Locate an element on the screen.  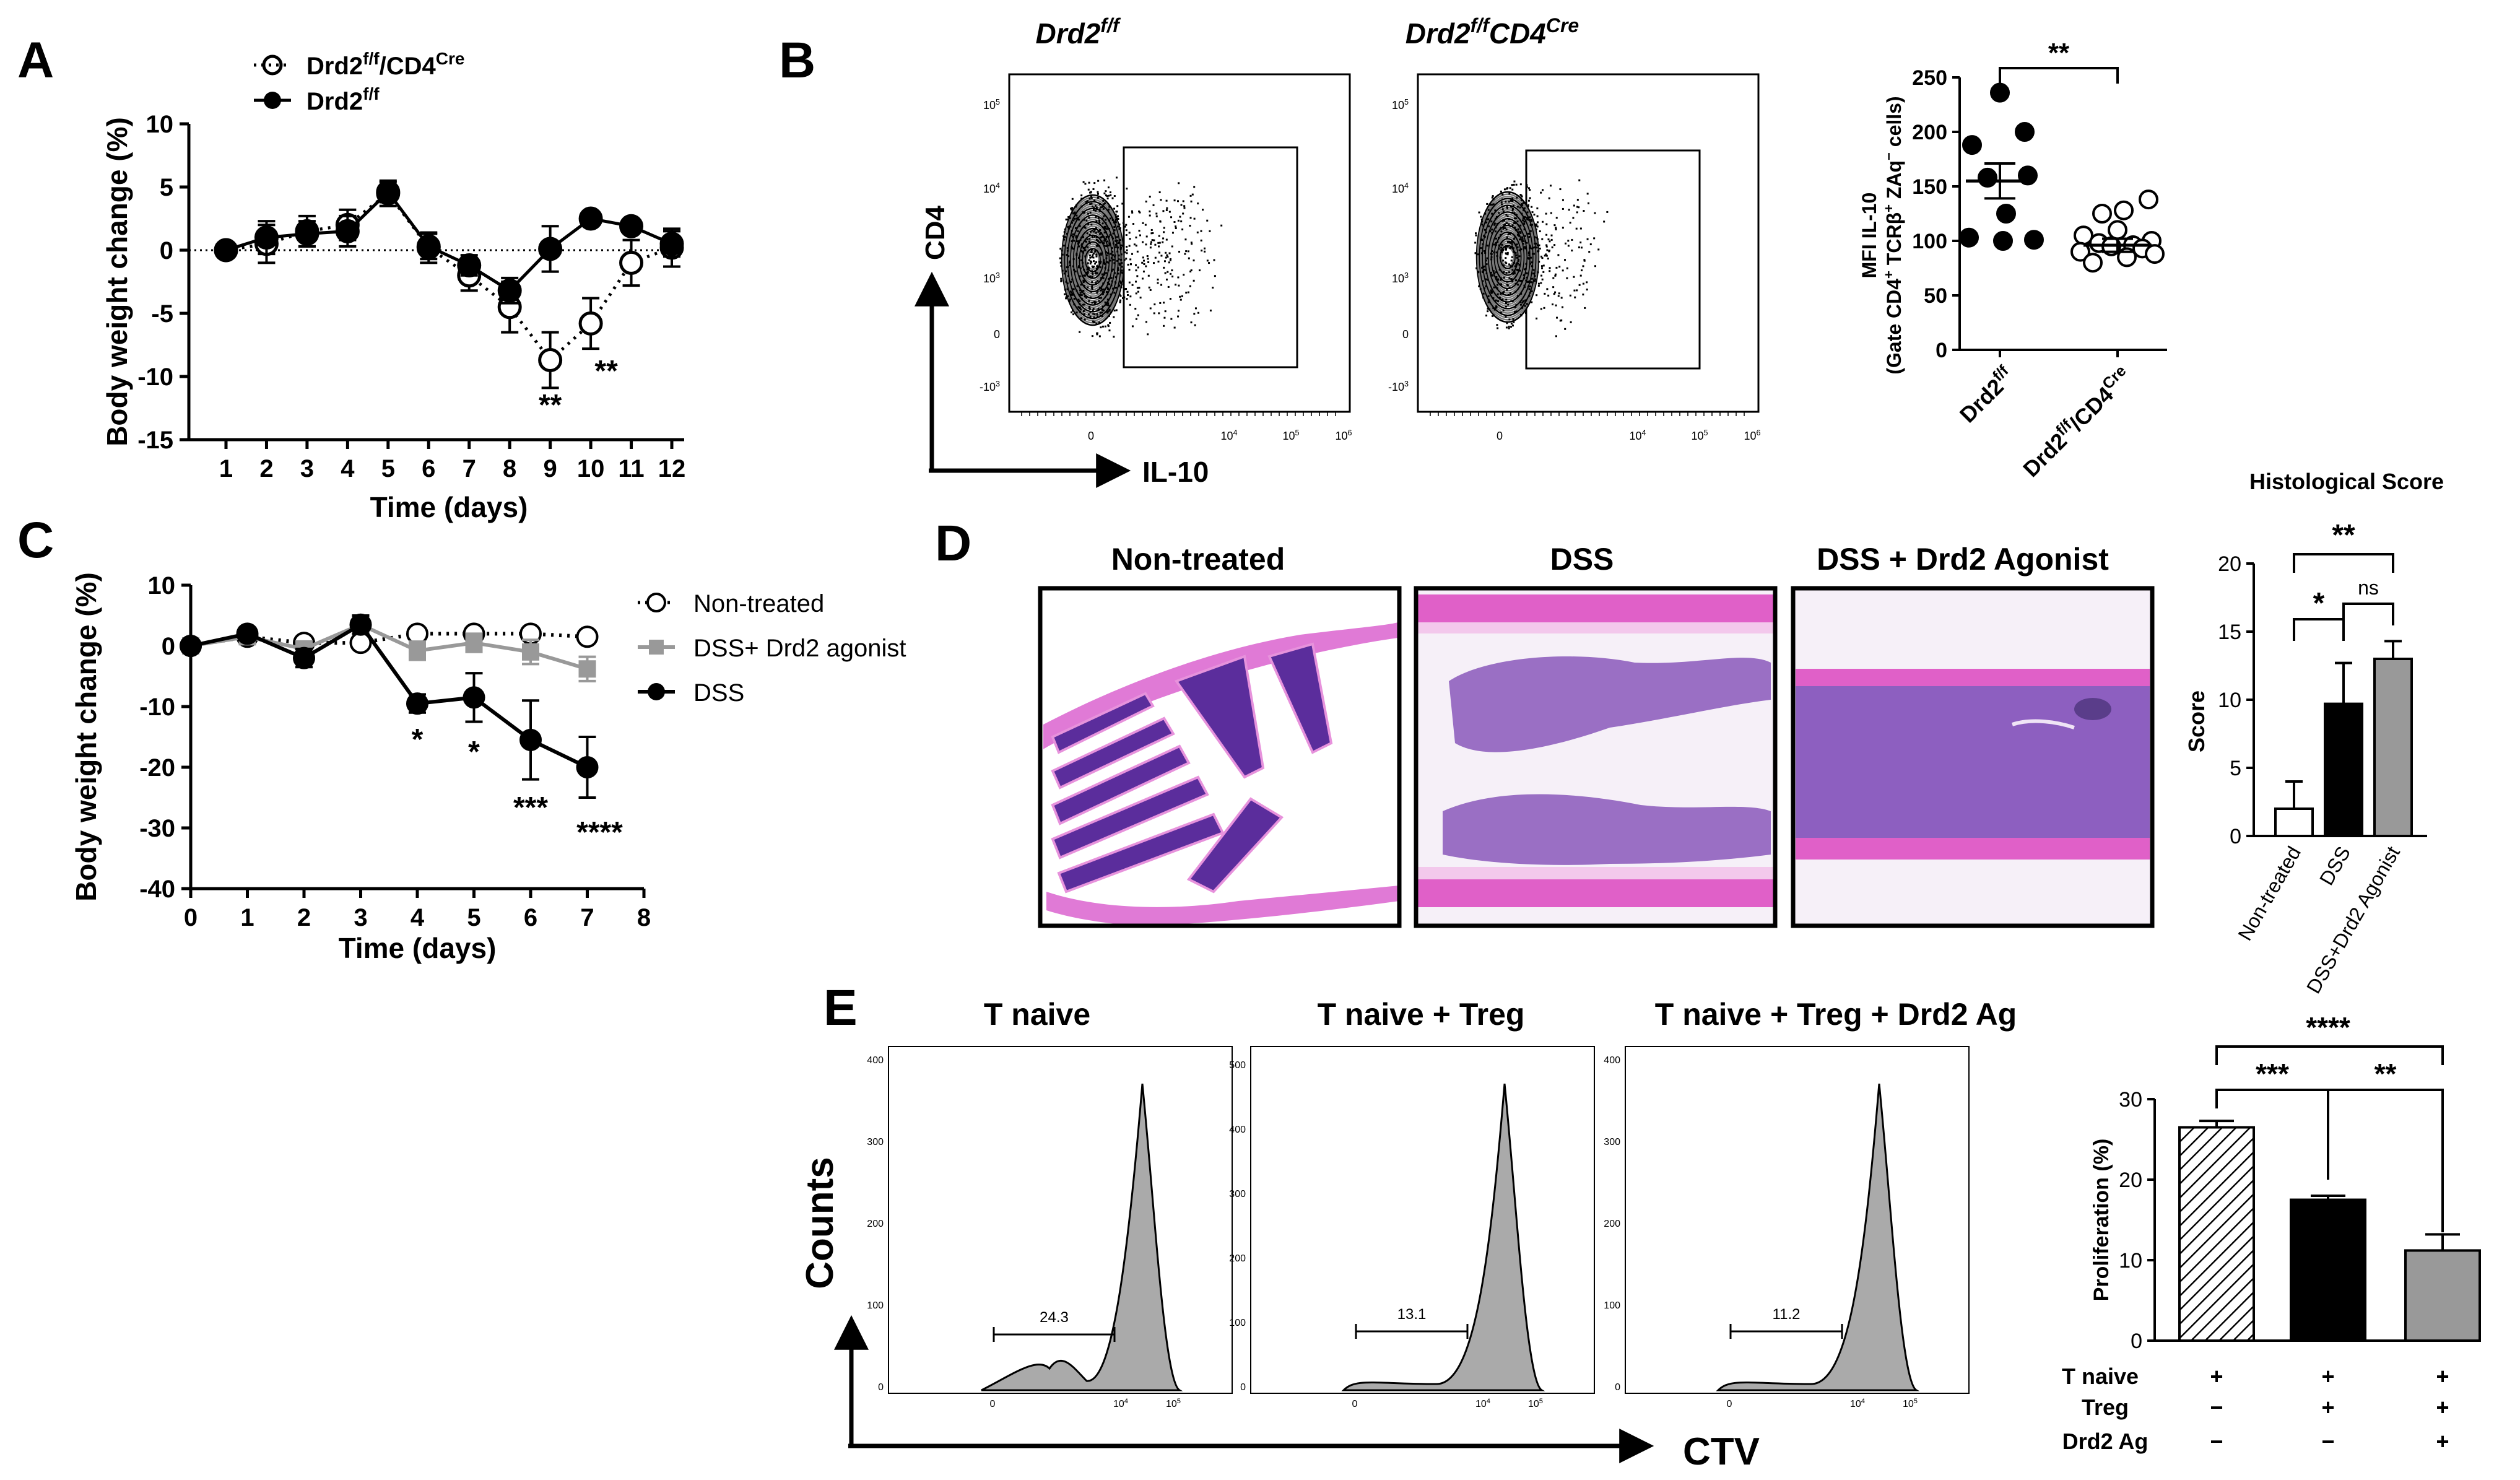
hist-y-tick-label: 400 is located at coordinates (875, 1060).